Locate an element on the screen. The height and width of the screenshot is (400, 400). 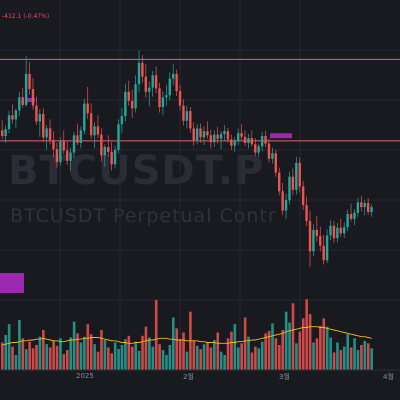
highlight-block is located at coordinates (281, 136).